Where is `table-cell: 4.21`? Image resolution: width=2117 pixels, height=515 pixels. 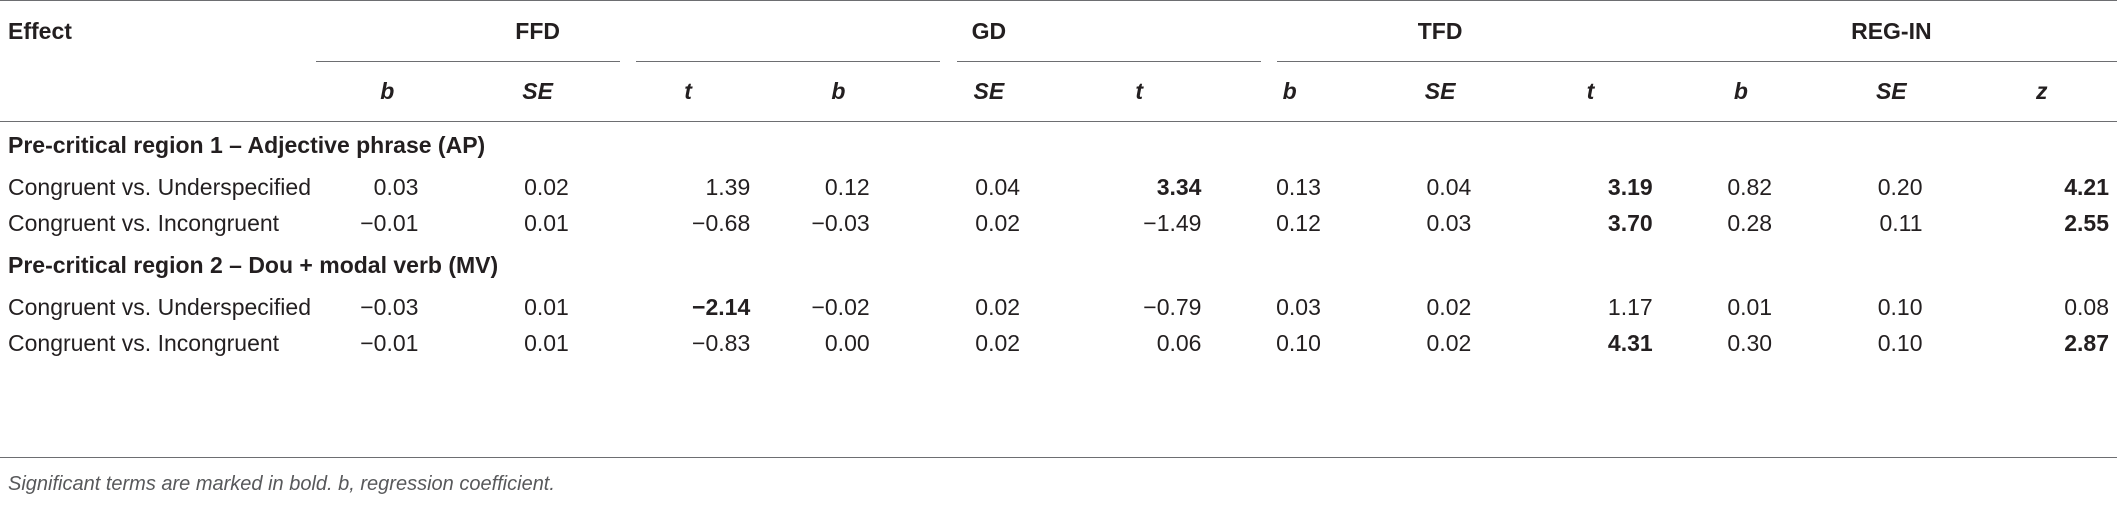 table-cell: 4.21 is located at coordinates (2086, 186).